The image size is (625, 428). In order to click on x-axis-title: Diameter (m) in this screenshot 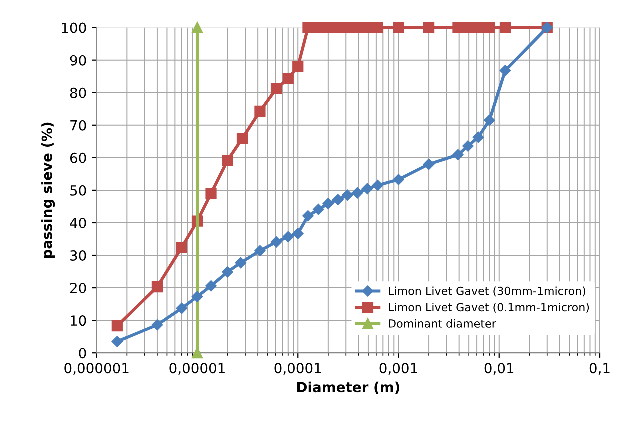, I will do `click(348, 388)`.